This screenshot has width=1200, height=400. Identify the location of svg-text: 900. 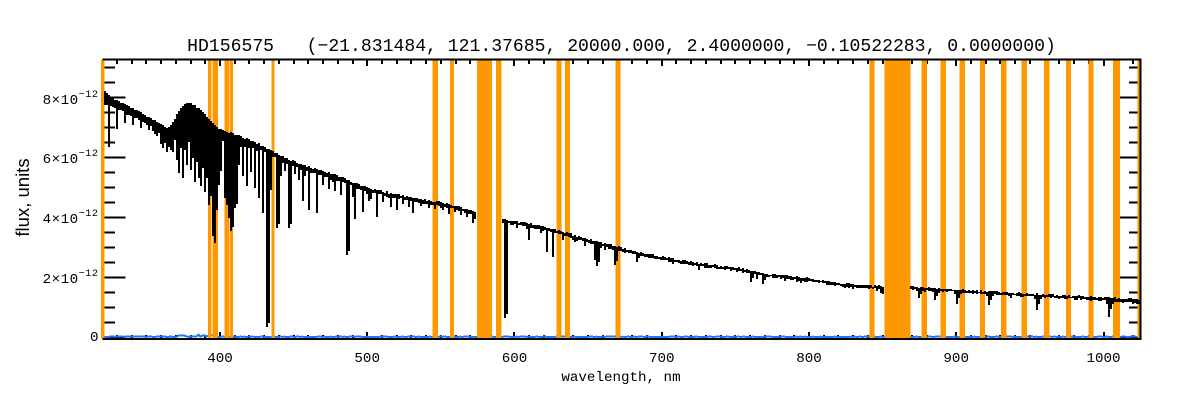
(956, 359).